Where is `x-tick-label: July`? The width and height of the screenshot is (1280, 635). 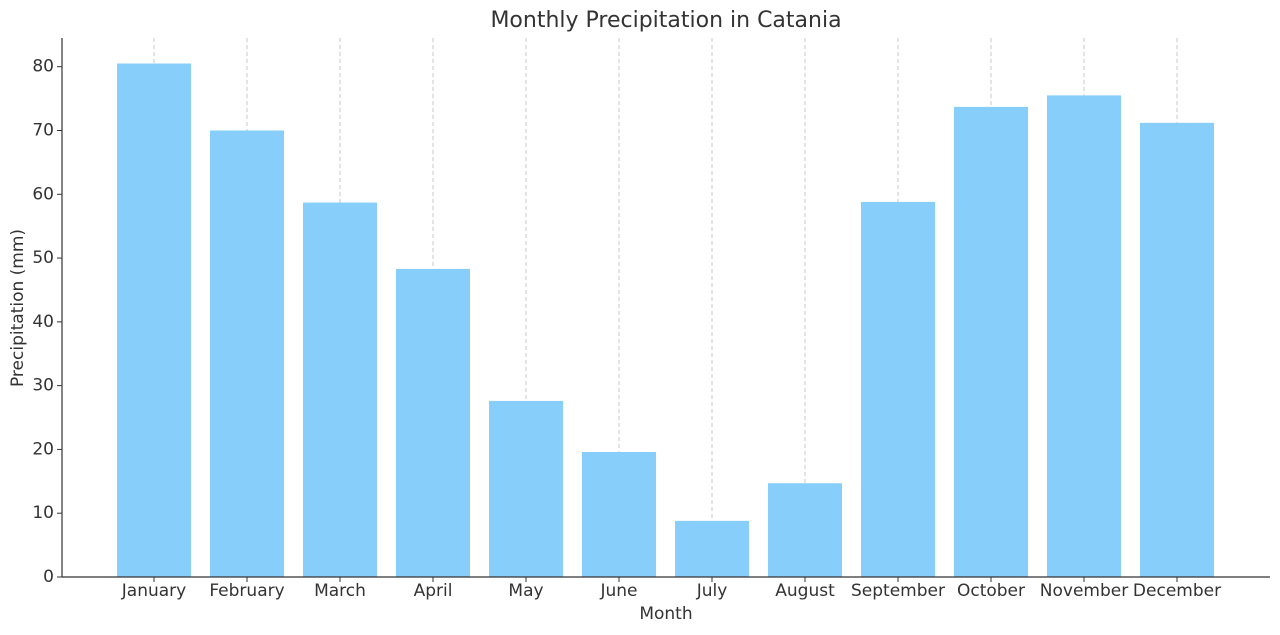 x-tick-label: July is located at coordinates (712, 591).